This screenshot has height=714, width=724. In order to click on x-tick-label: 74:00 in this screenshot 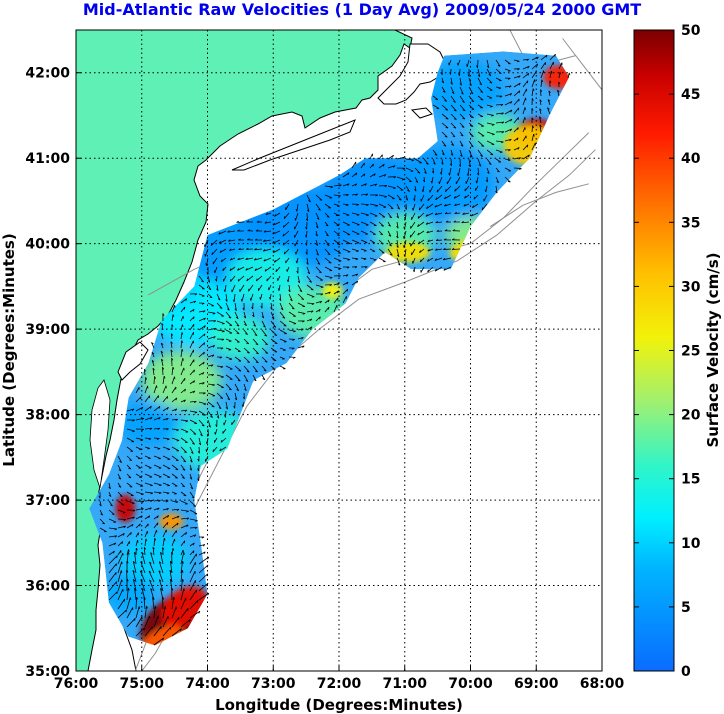, I will do `click(207, 684)`.